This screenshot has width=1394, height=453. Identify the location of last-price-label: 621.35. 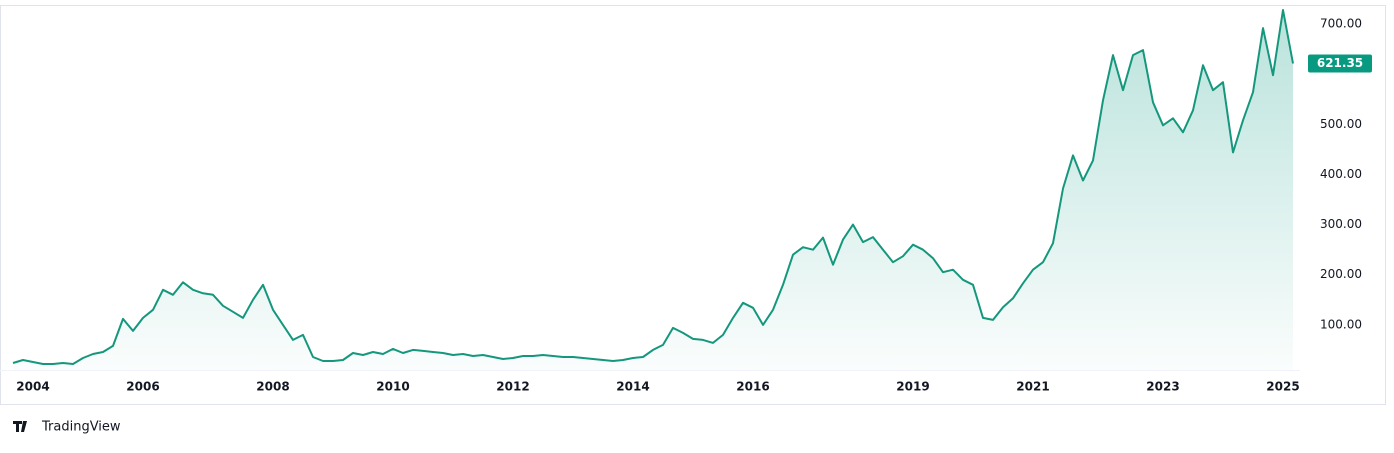
(1340, 63).